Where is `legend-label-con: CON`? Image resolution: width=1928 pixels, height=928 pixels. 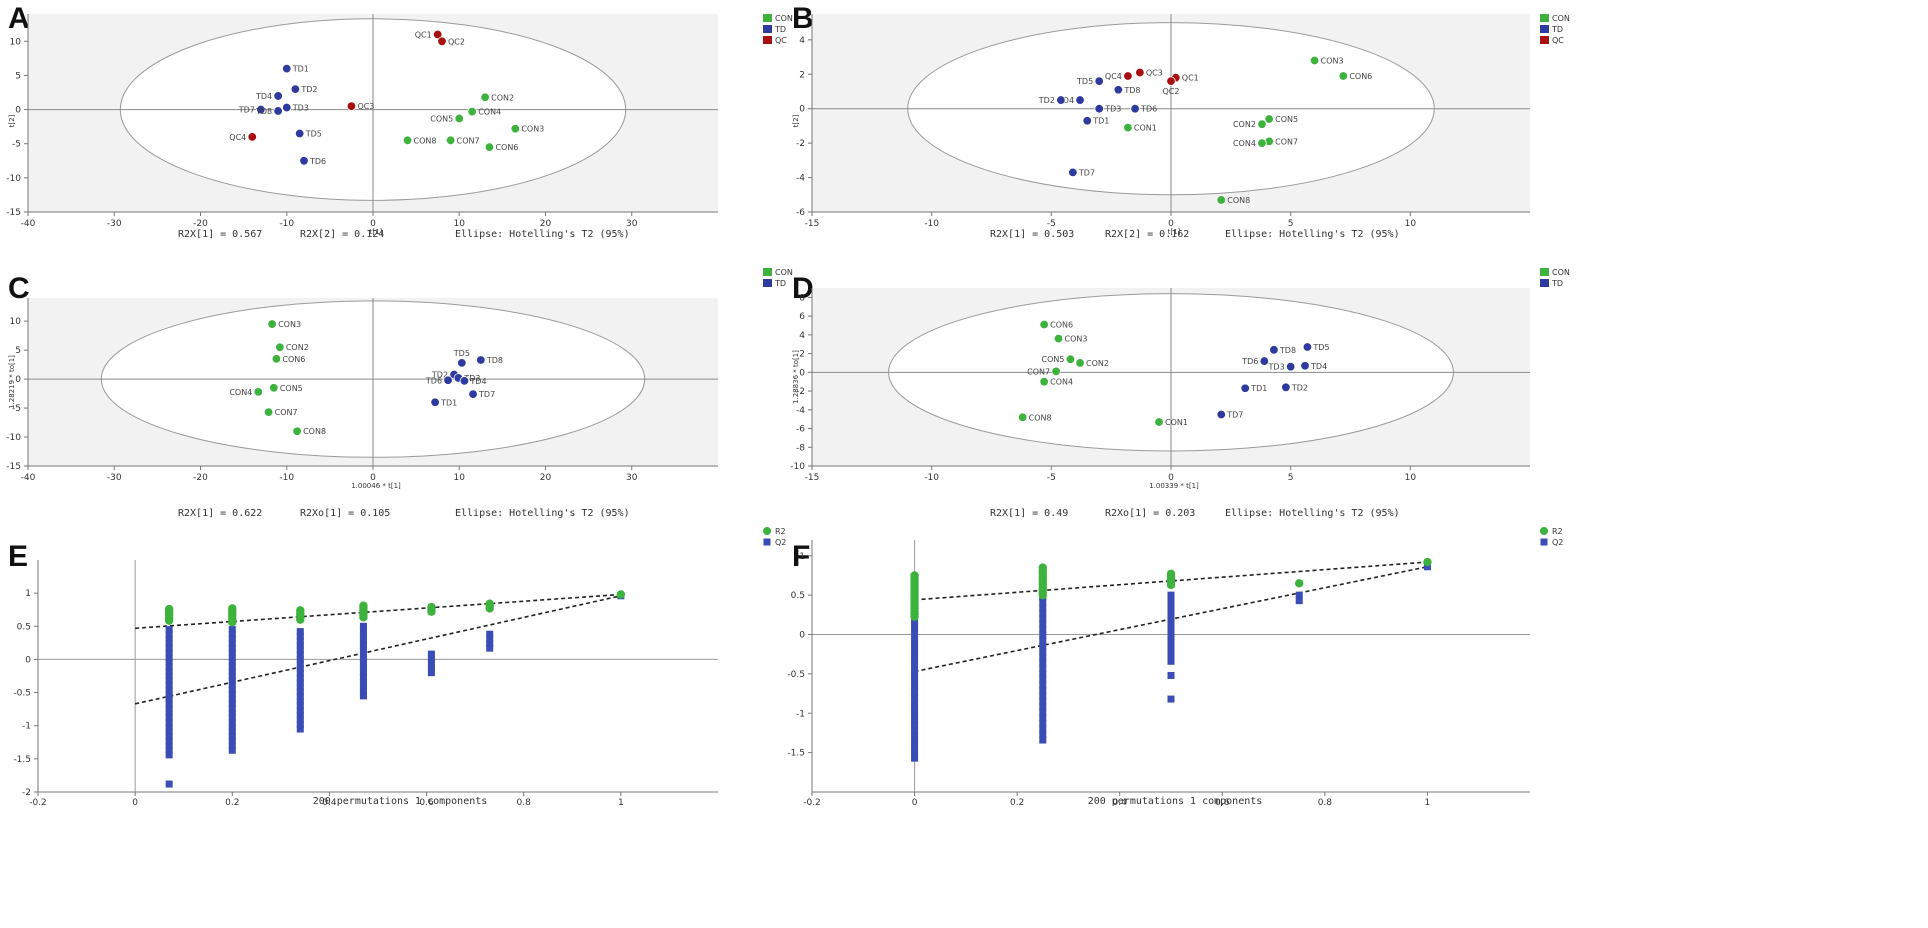 legend-label-con: CON is located at coordinates (1561, 272).